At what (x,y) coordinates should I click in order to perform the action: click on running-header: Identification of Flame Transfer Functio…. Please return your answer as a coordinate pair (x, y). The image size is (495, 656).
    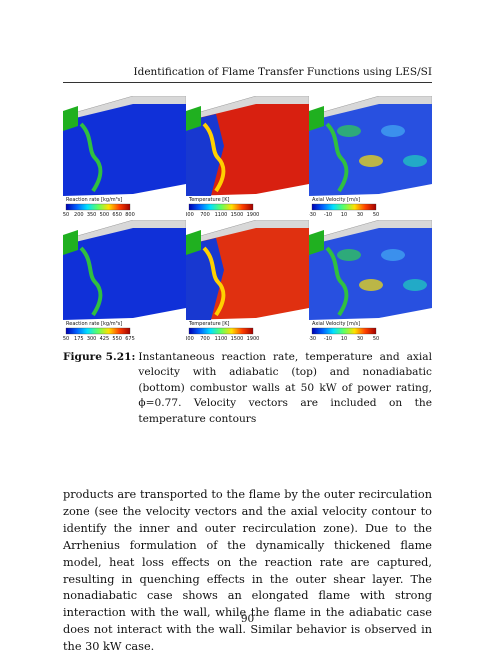
    Looking at the image, I should click on (247, 74).